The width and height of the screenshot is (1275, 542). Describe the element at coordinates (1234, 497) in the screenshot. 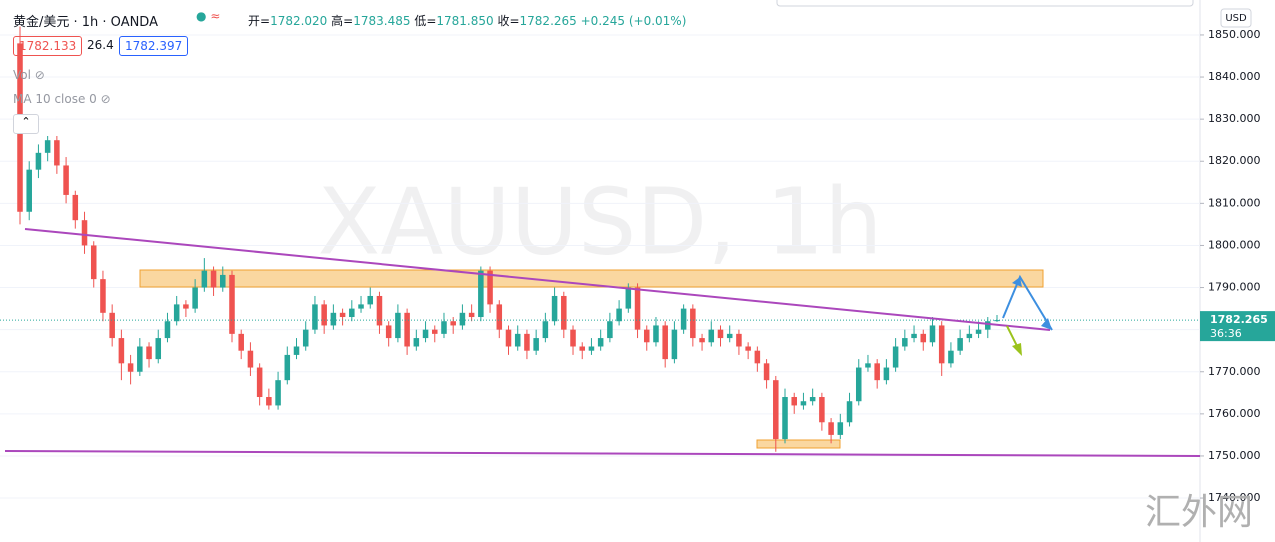

I see `y-tick-label: 1740.000` at that location.